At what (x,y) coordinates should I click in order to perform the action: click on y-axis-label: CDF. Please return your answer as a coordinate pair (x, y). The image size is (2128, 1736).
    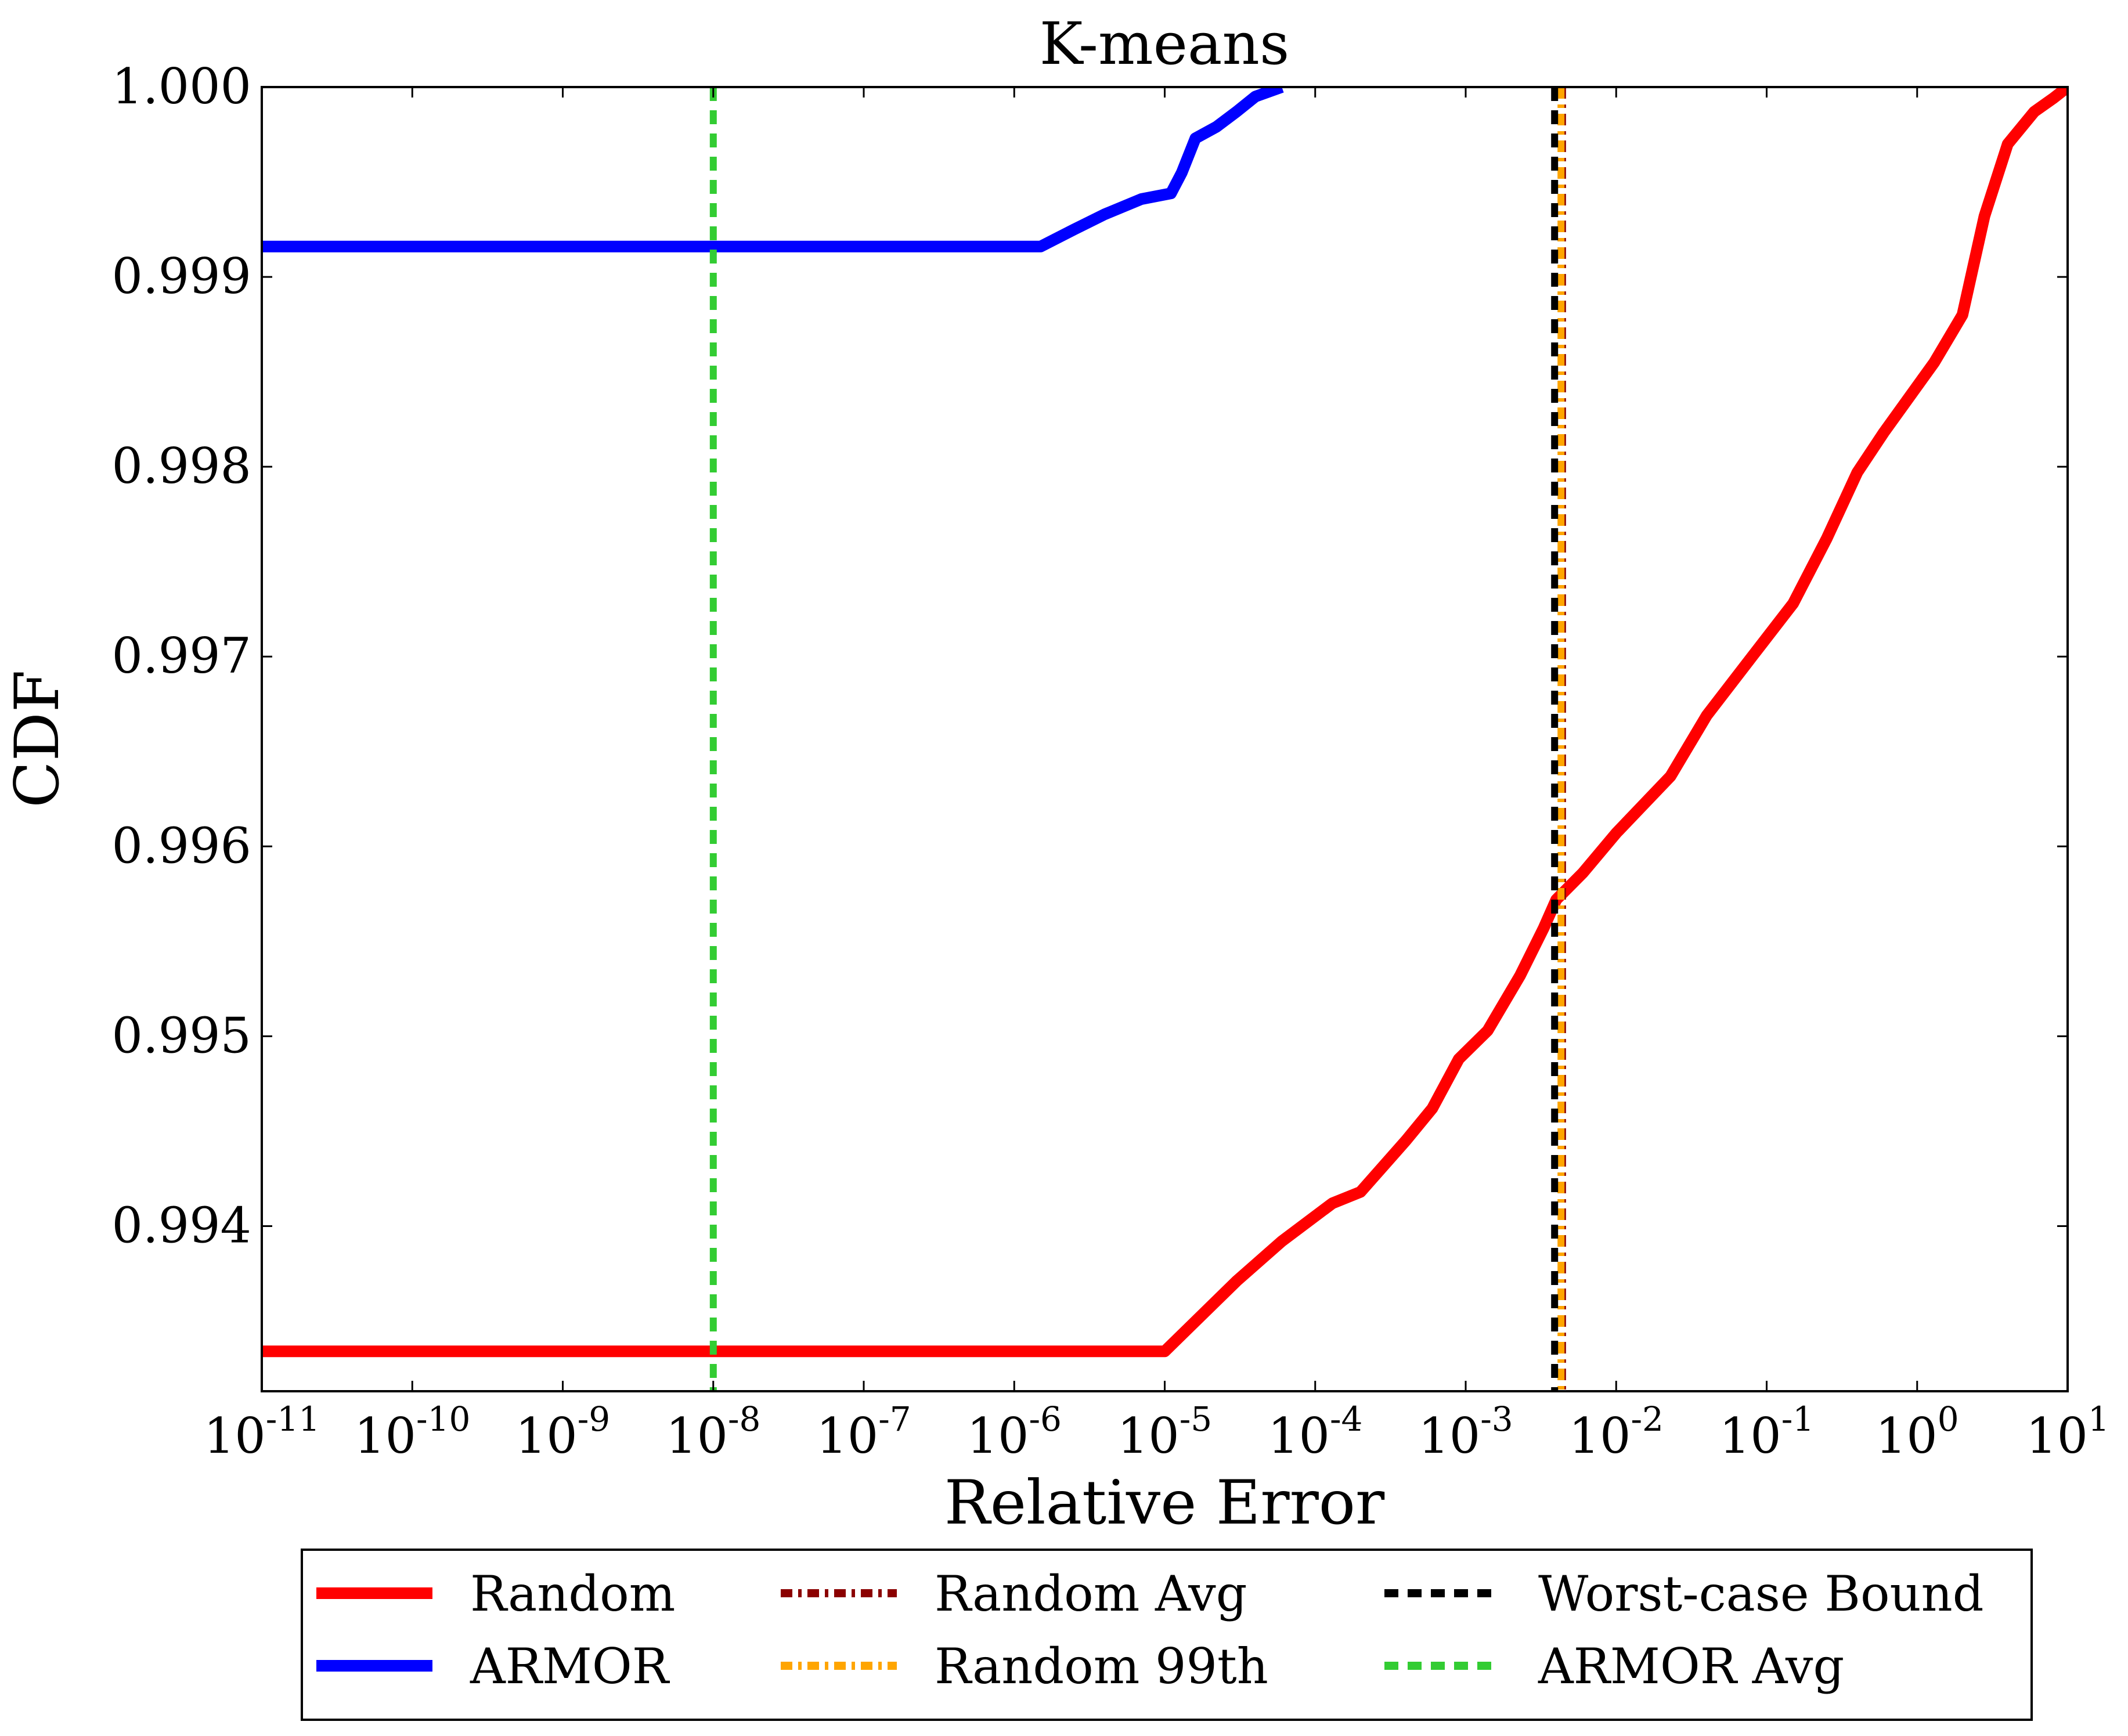
    Looking at the image, I should click on (38, 738).